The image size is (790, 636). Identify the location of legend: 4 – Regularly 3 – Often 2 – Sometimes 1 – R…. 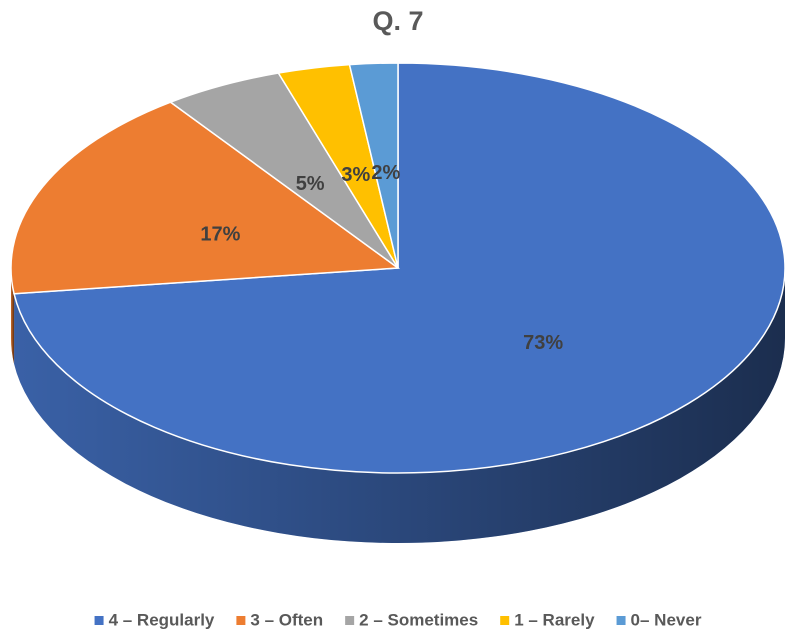
(398, 619).